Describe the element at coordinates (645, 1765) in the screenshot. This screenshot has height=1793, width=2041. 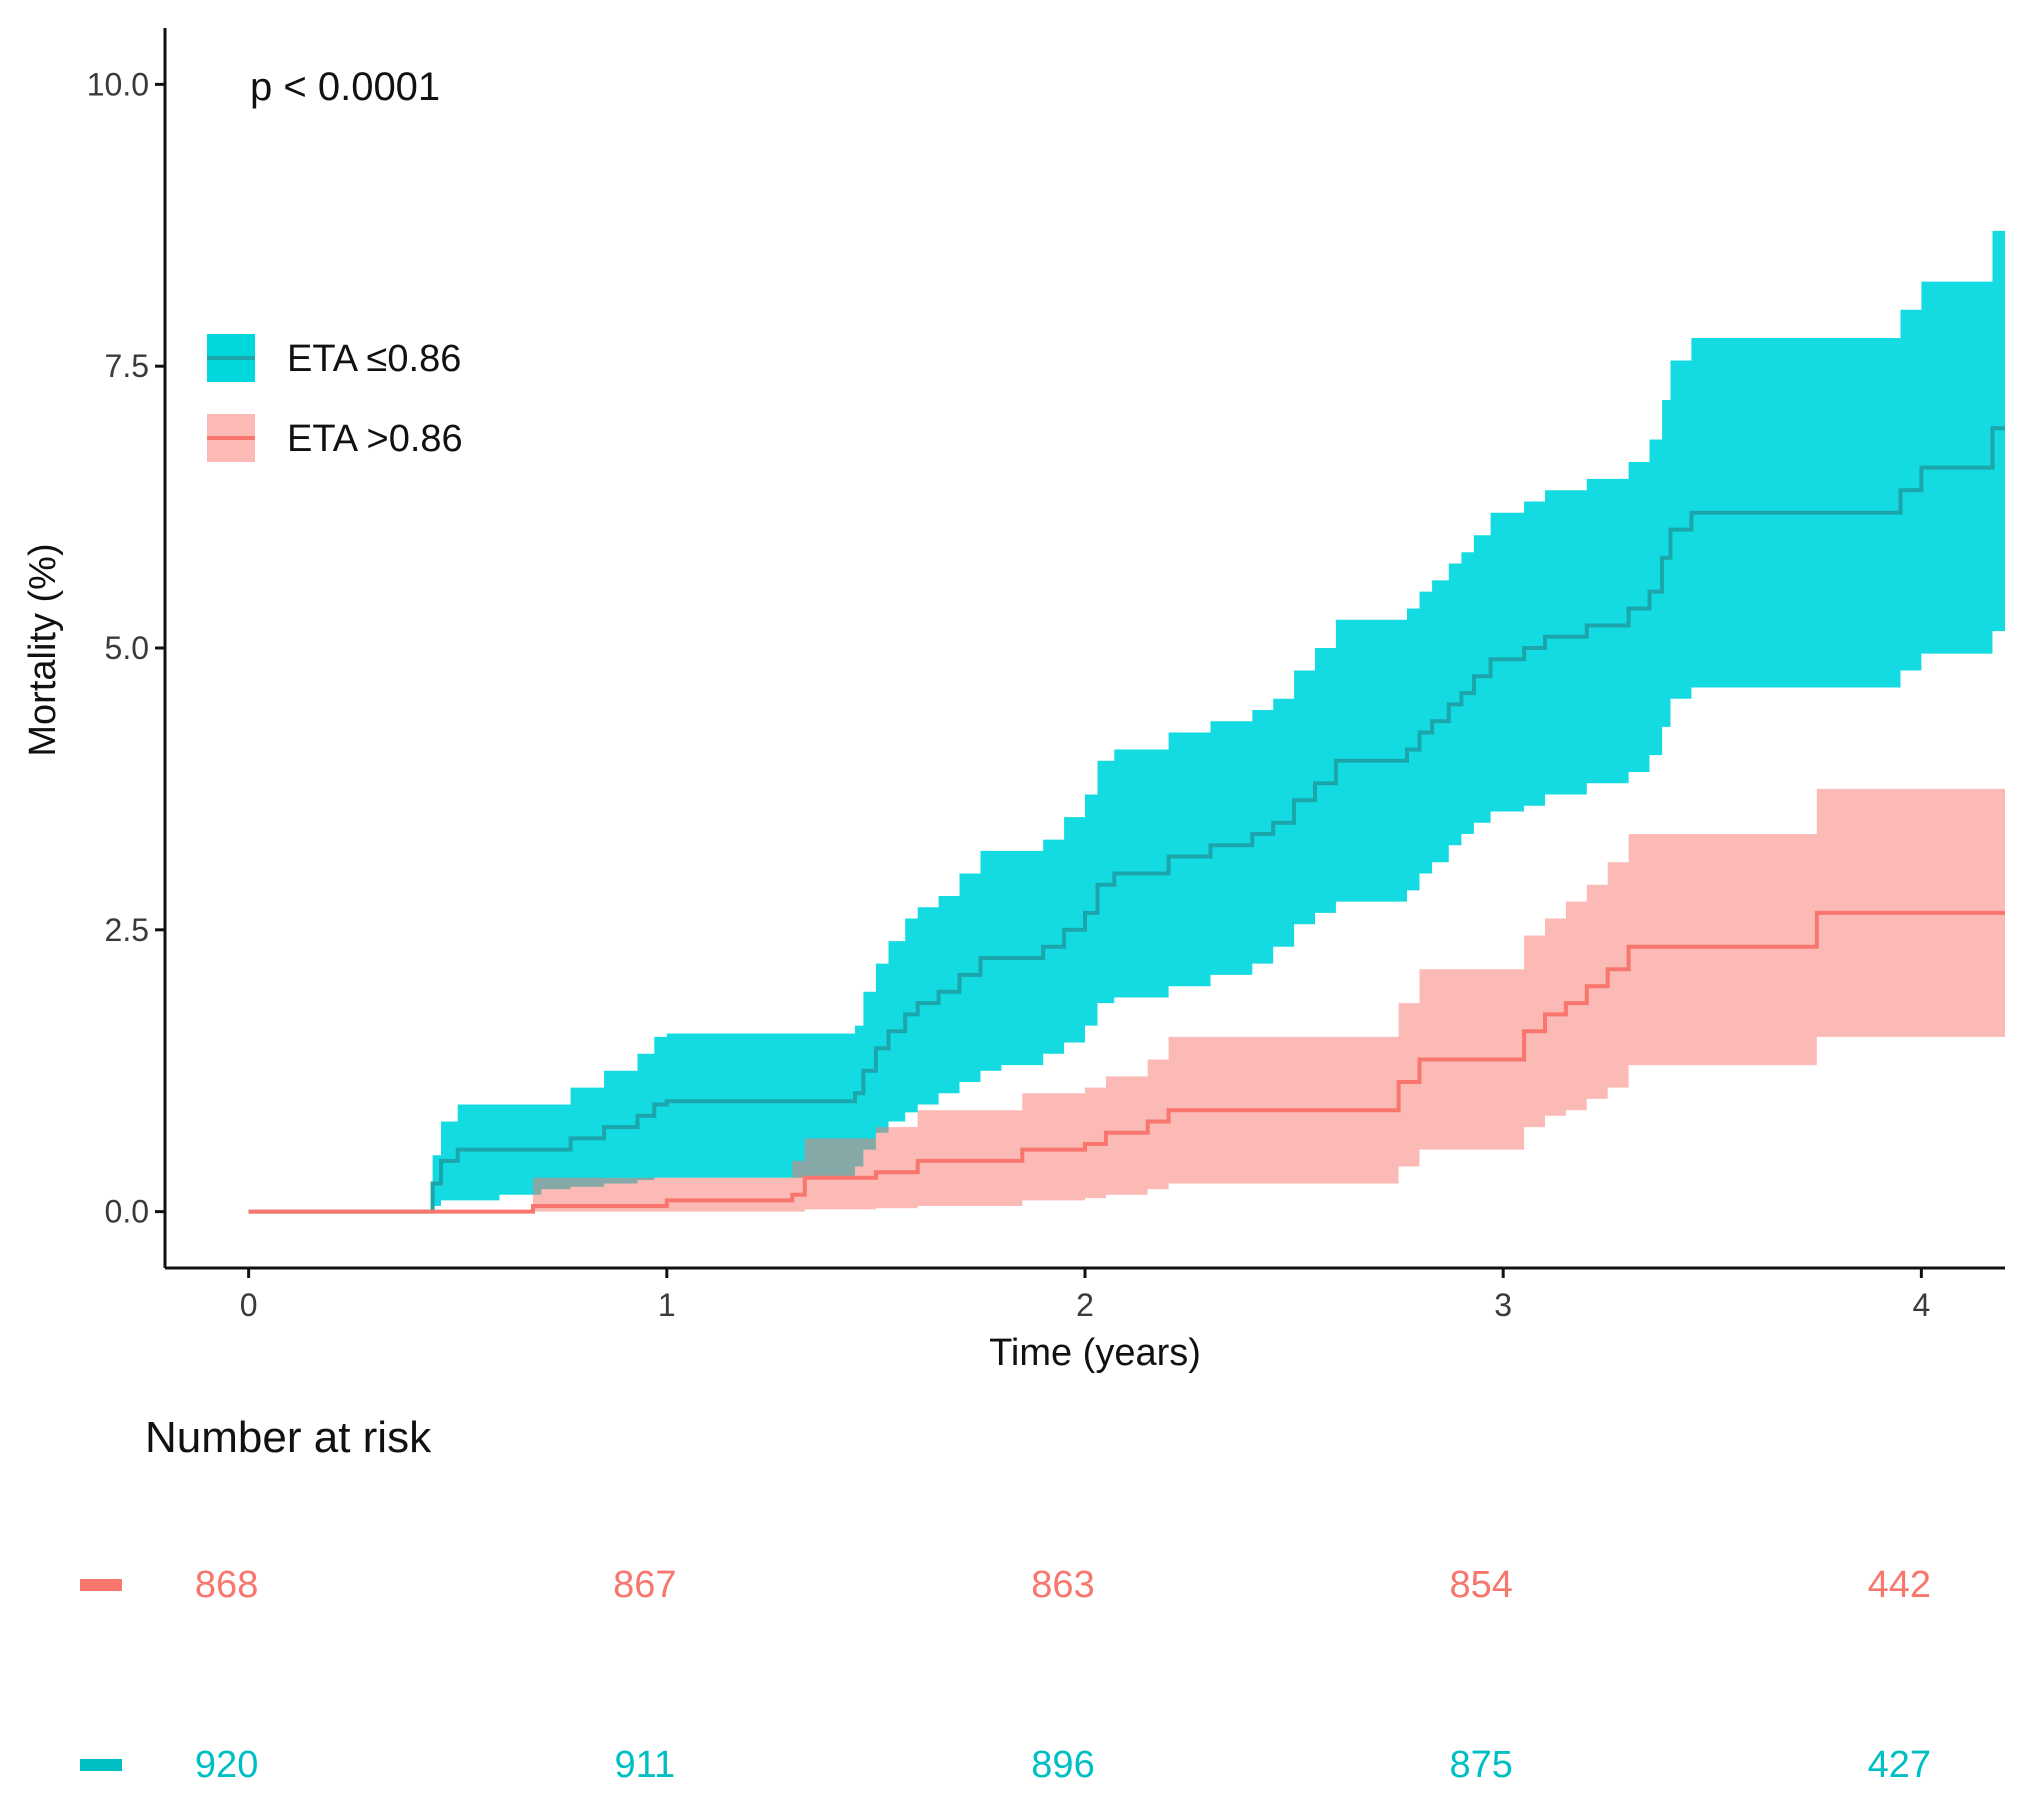
I see `risk-value: 911` at that location.